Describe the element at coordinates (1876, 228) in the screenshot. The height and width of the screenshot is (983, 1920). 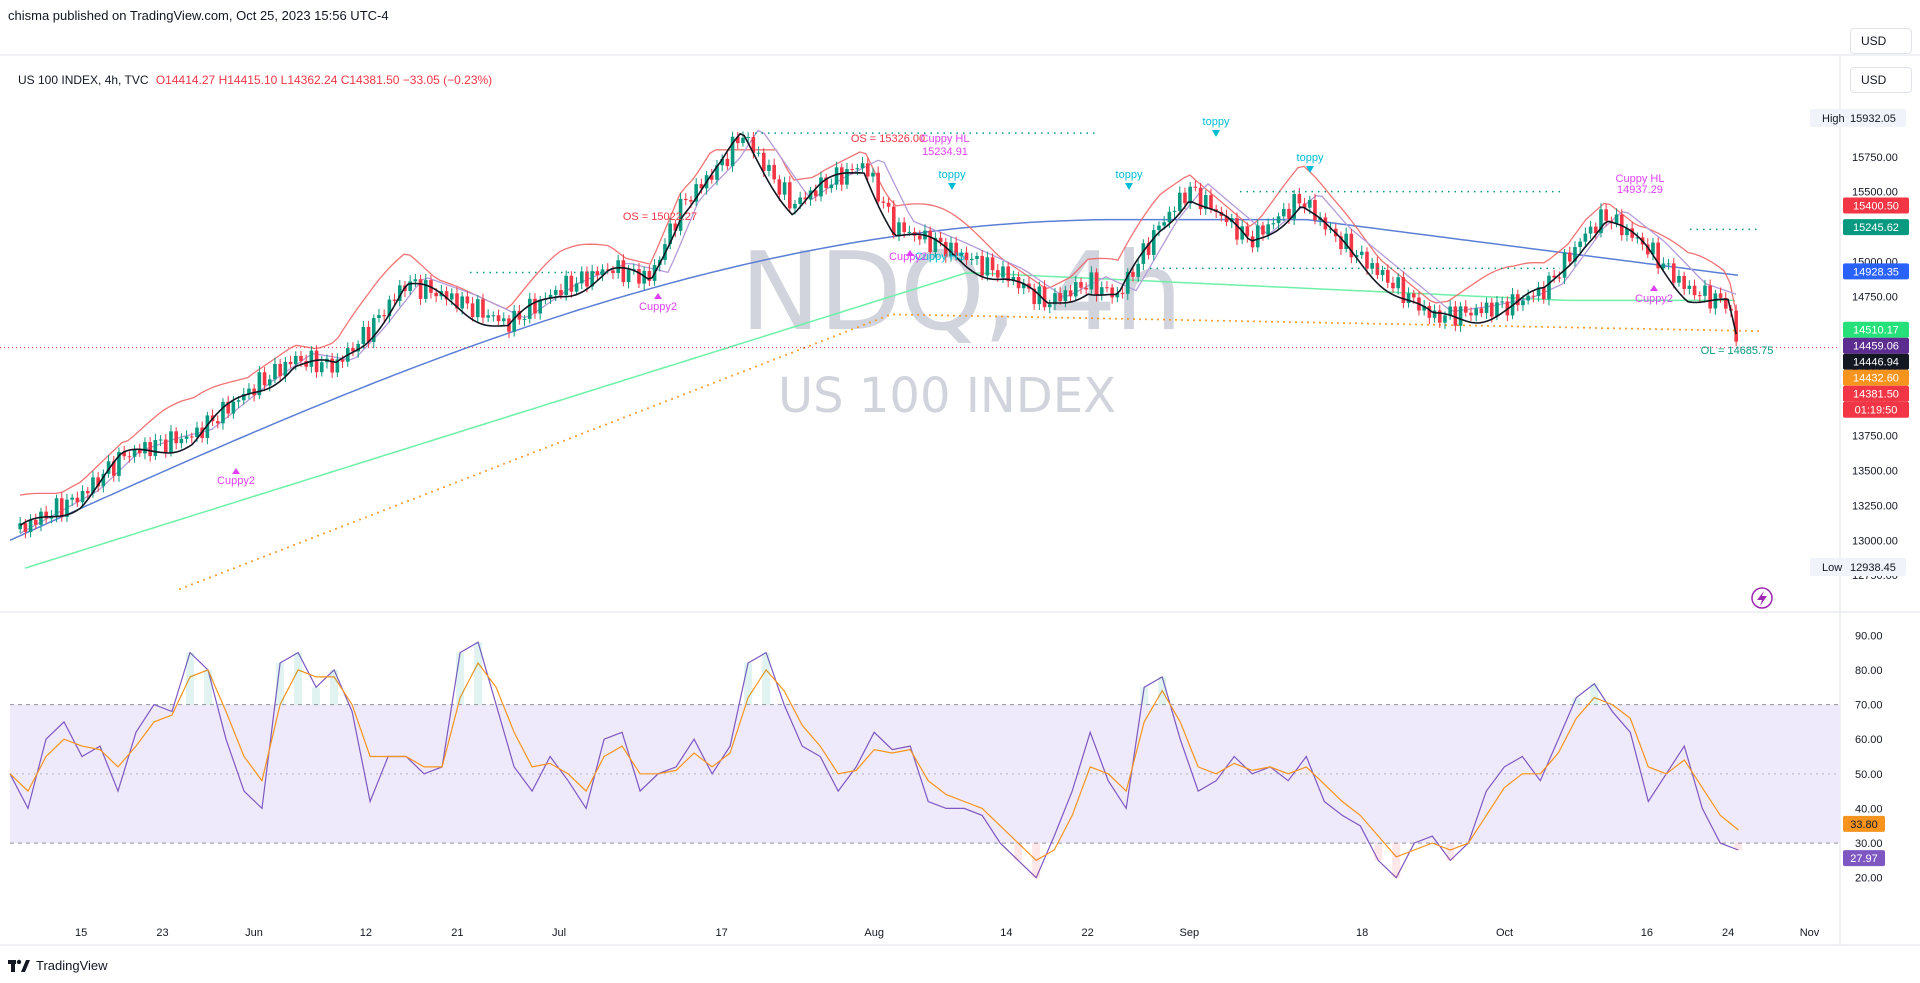
I see `price-axis-badge-text: 15245.62` at that location.